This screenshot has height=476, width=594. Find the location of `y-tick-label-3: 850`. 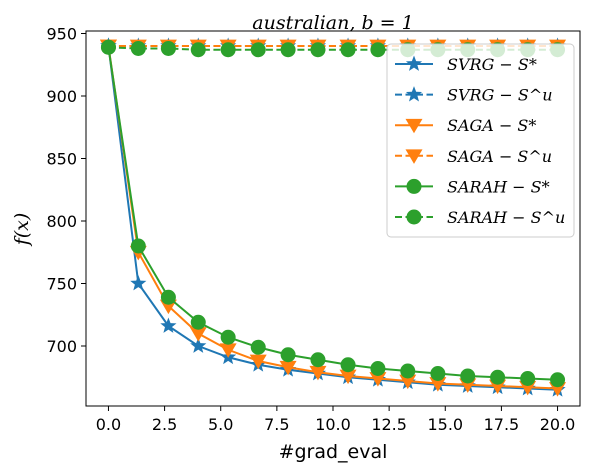

y-tick-label-3: 850 is located at coordinates (61, 159).